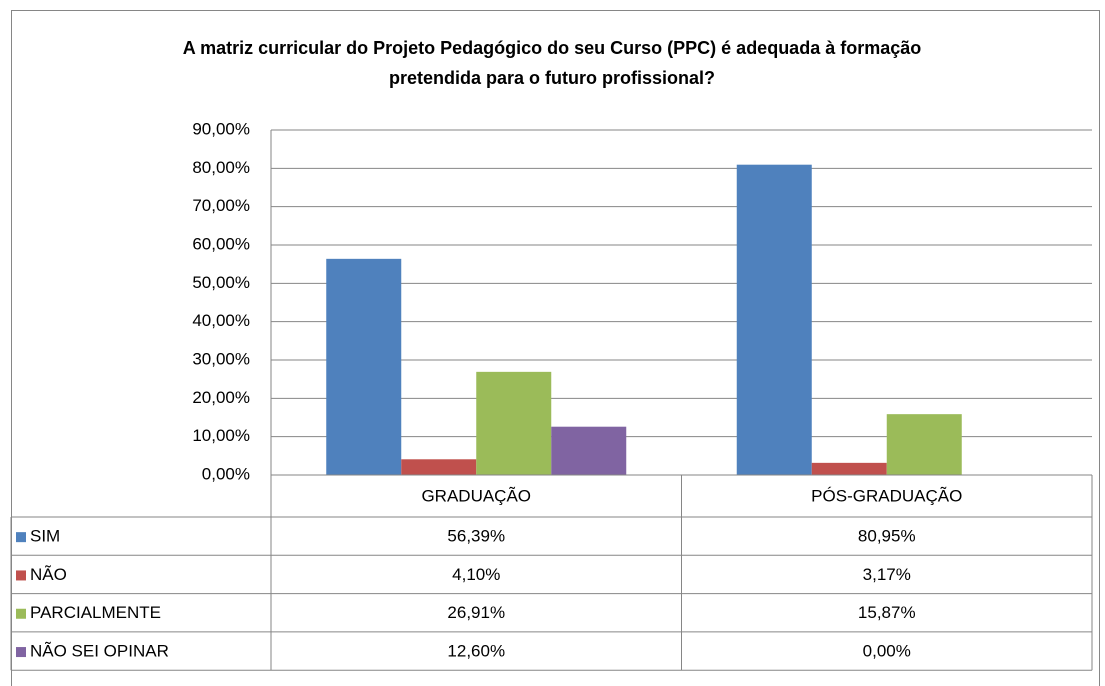 The width and height of the screenshot is (1105, 686). Describe the element at coordinates (476, 495) in the screenshot. I see `x-tick-label: GRADUAÇÃO` at that location.